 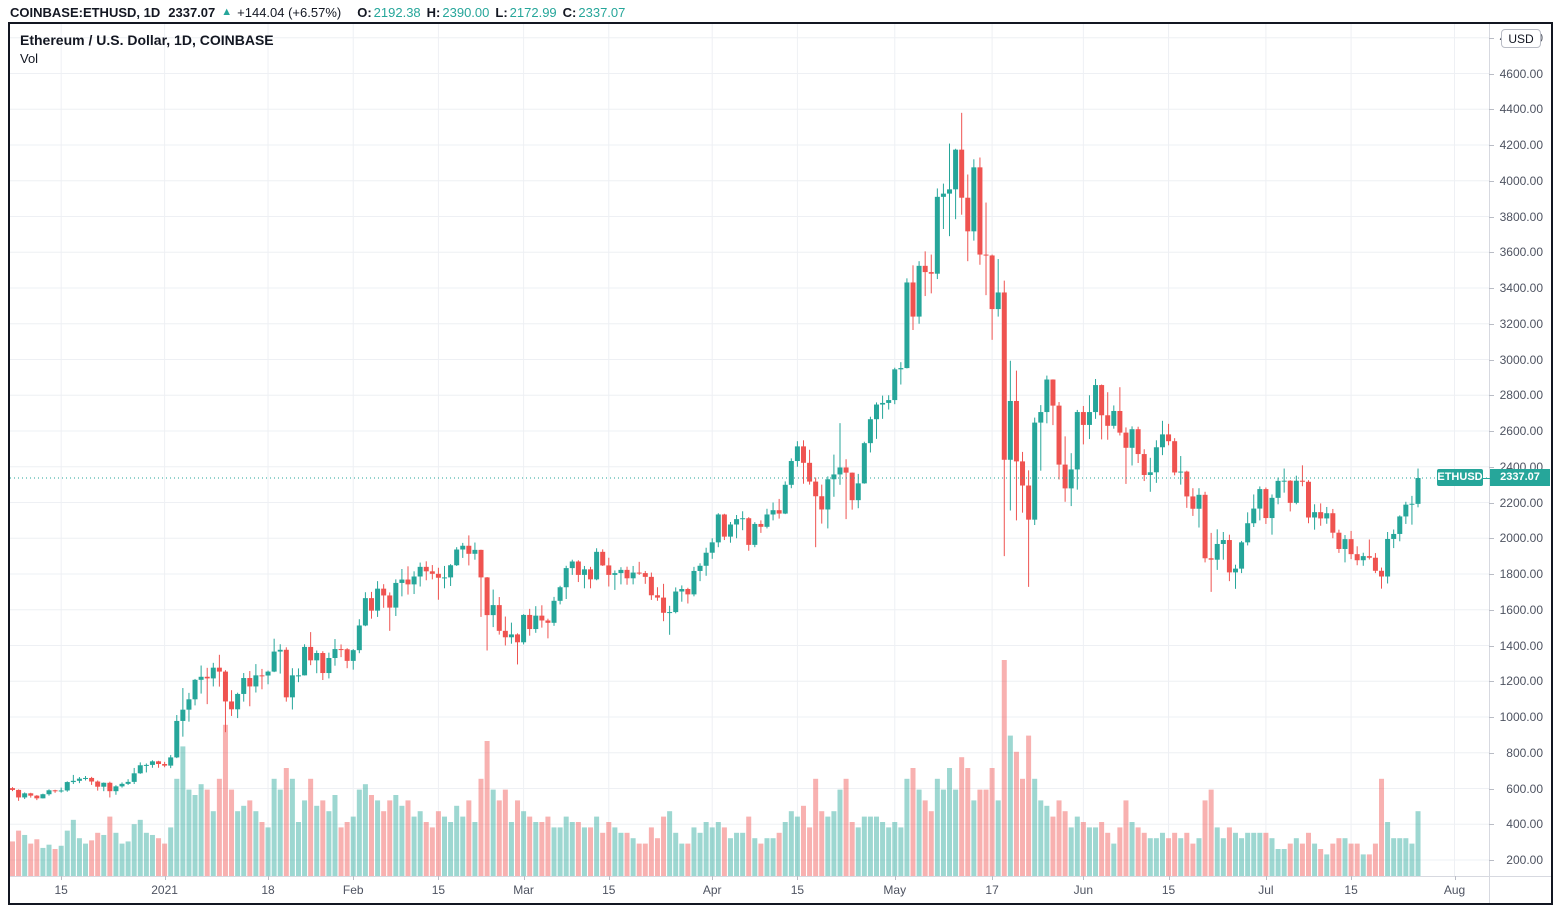 What do you see at coordinates (85, 12) in the screenshot?
I see `symbol-name: COINBASE:ETHUSD, 1D` at bounding box center [85, 12].